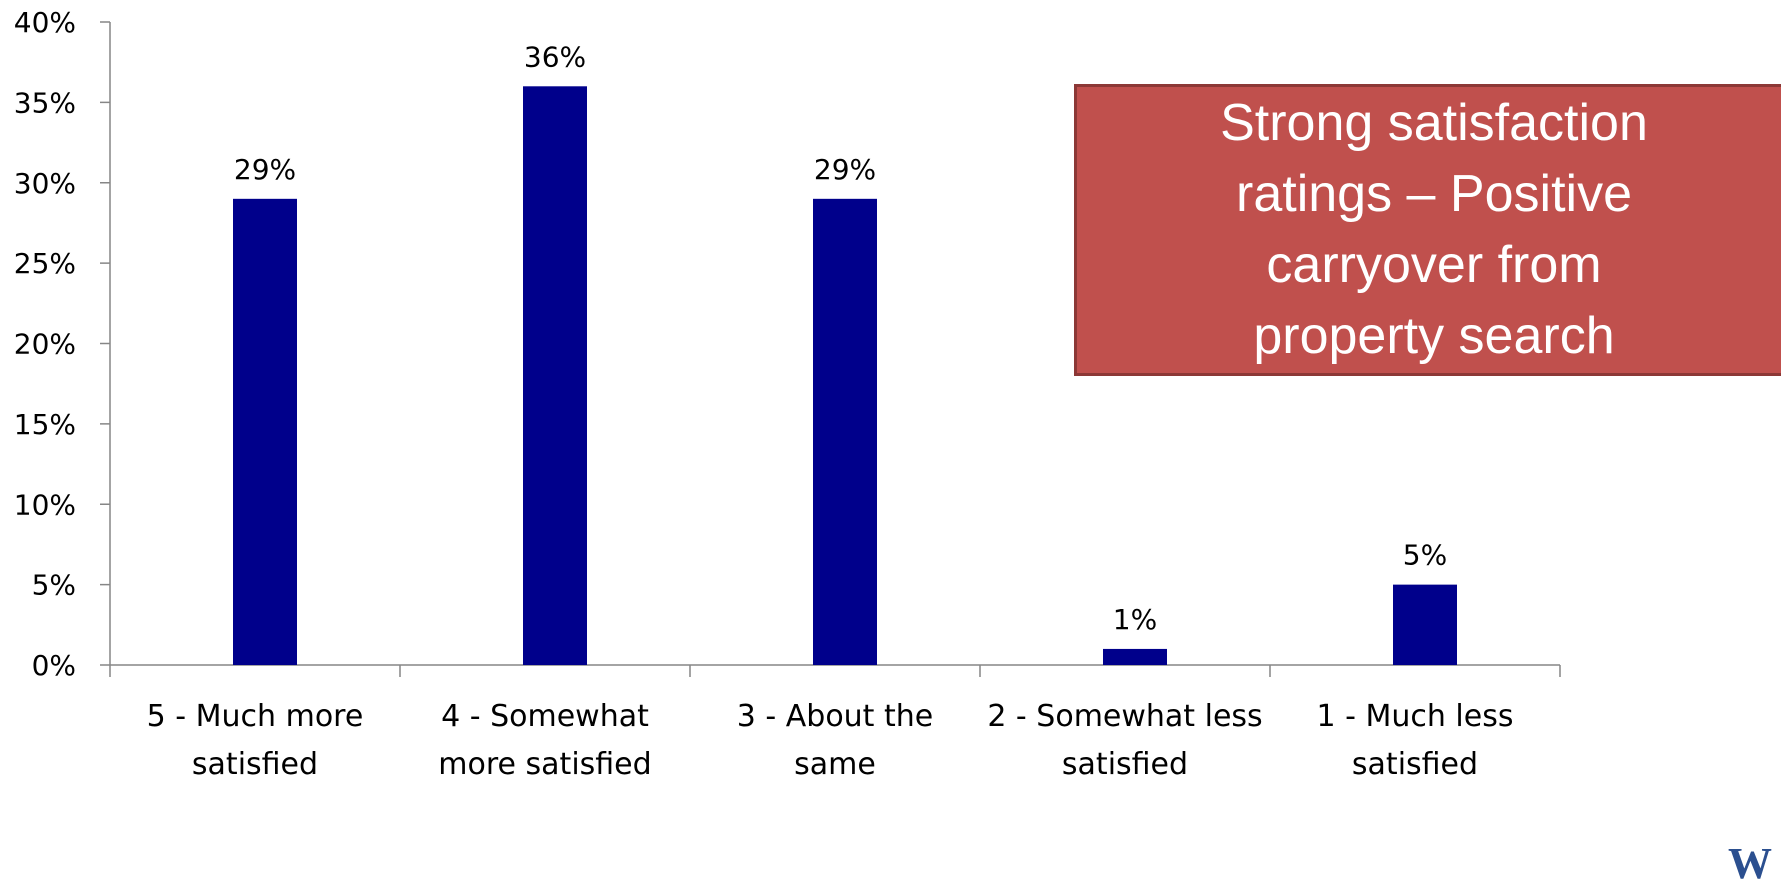  Describe the element at coordinates (555, 56) in the screenshot. I see `data-label: 36%` at that location.